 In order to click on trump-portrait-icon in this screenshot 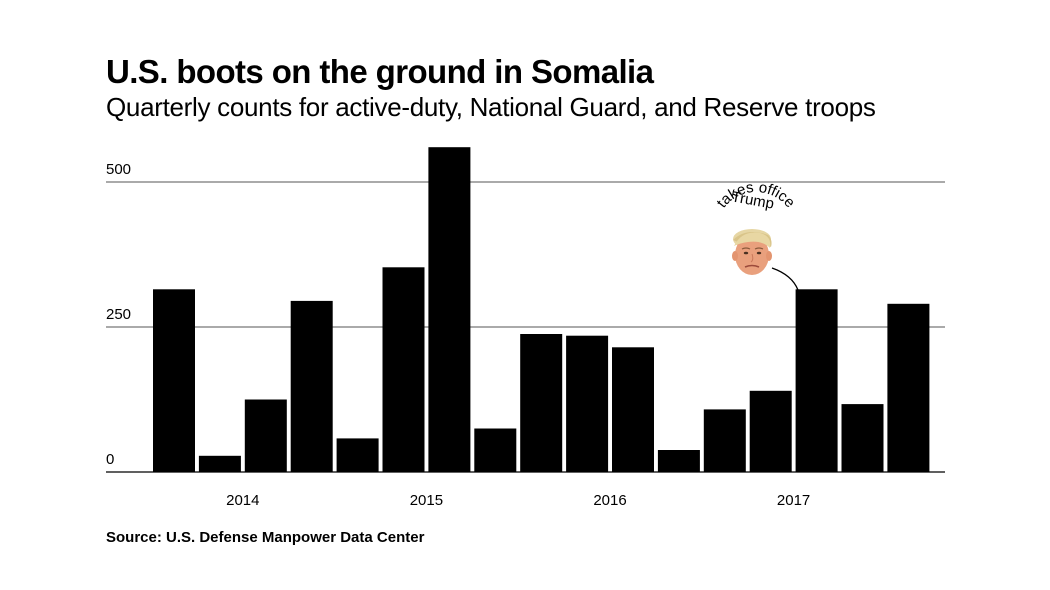, I will do `click(752, 254)`.